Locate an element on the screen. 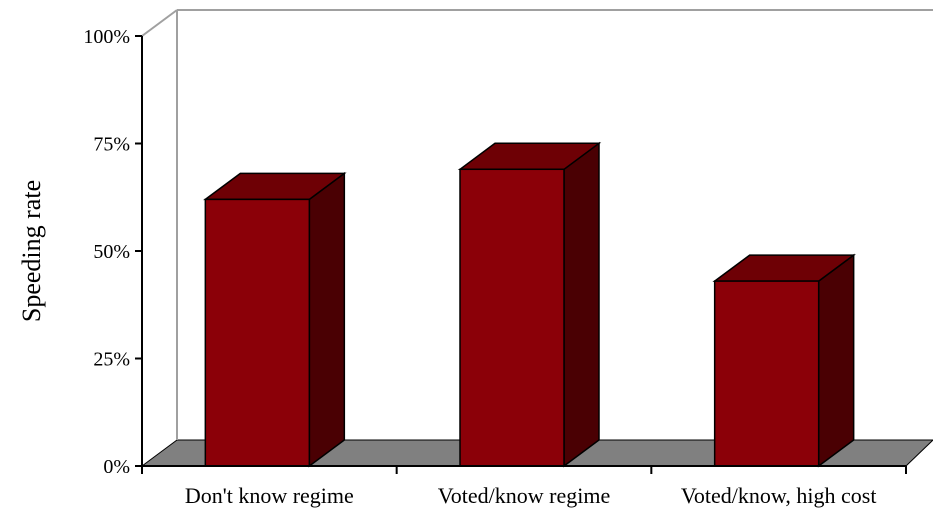  x-category-label: Voted/know regime is located at coordinates (524, 495).